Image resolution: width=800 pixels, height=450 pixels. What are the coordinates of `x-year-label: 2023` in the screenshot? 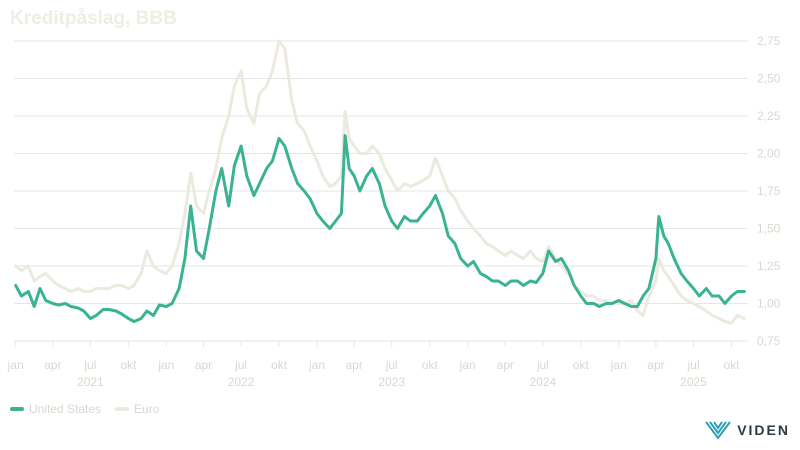 It's located at (391, 382).